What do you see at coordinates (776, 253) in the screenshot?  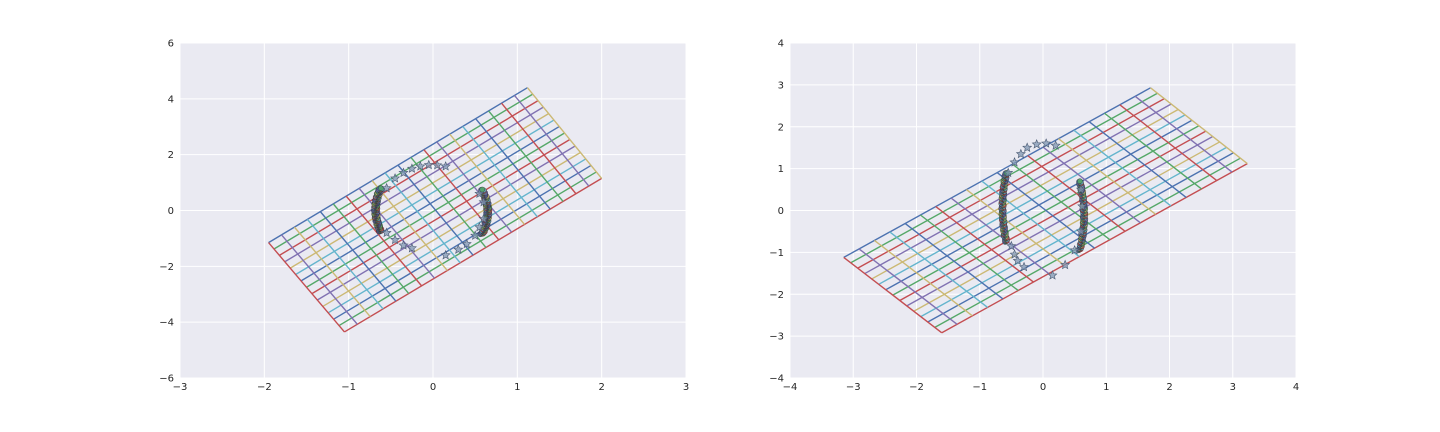 I see `y-tick-label: −1` at bounding box center [776, 253].